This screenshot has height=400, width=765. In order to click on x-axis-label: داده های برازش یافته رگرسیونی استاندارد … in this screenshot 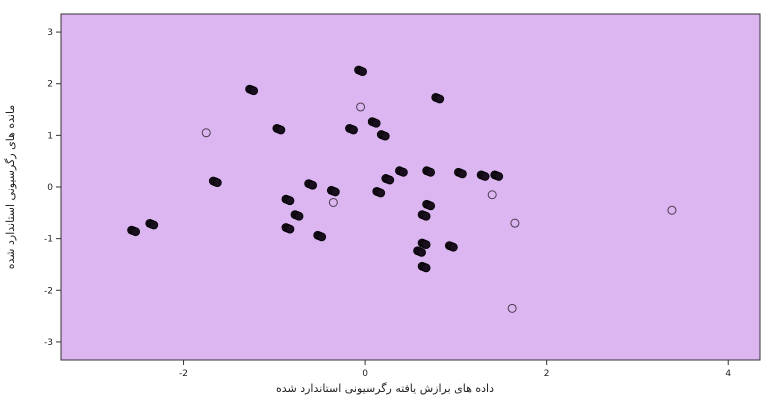, I will do `click(385, 388)`.